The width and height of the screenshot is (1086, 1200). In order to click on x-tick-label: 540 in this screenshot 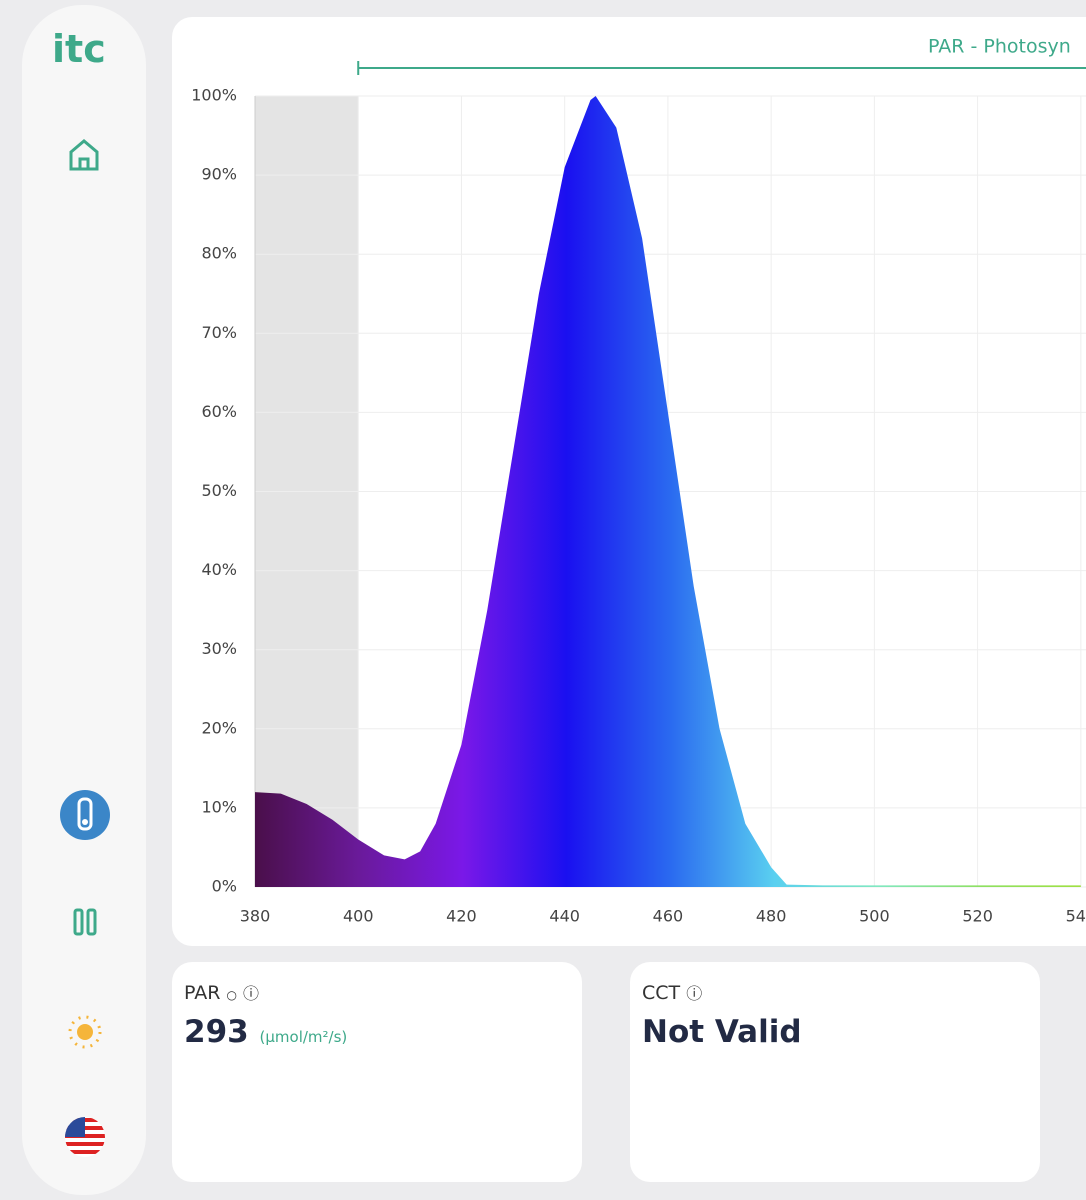, I will do `click(1076, 916)`.